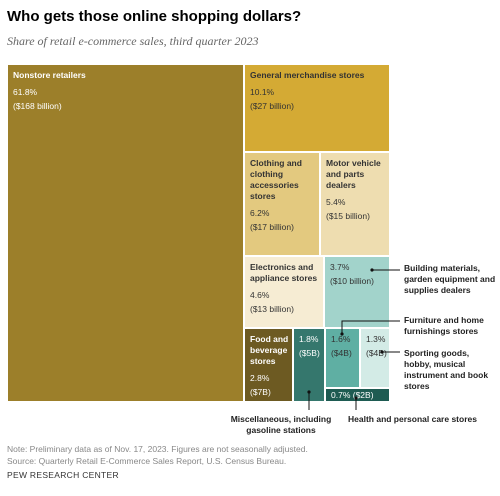 The height and width of the screenshot is (496, 500). Describe the element at coordinates (260, 213) in the screenshot. I see `tile-share: 6.2%` at that location.